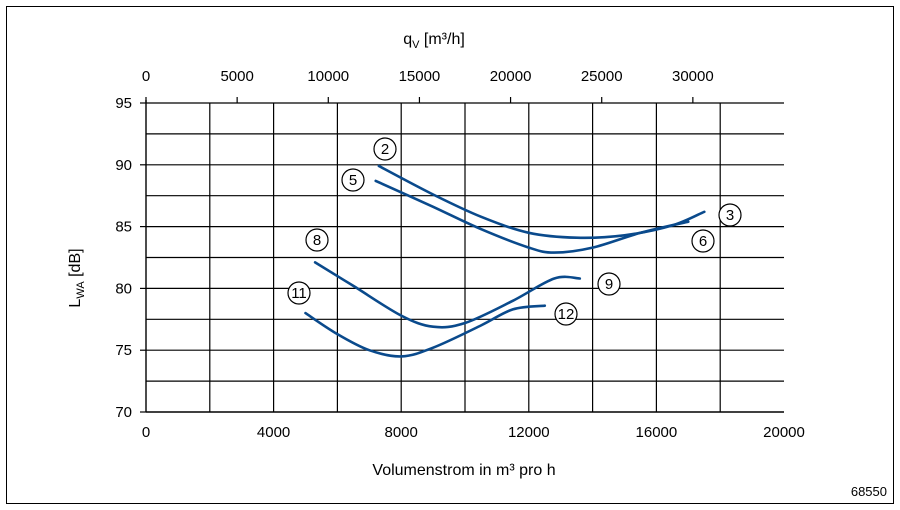  I want to click on y-tick-label: 85, so click(123, 227).